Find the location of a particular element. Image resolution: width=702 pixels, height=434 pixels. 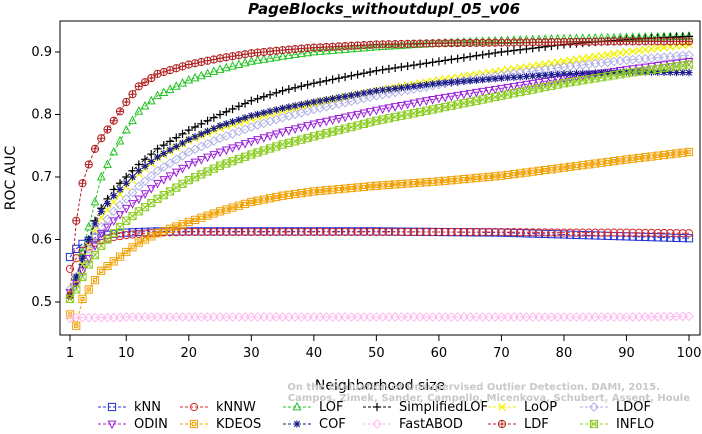

legend-label: COF is located at coordinates (332, 424).